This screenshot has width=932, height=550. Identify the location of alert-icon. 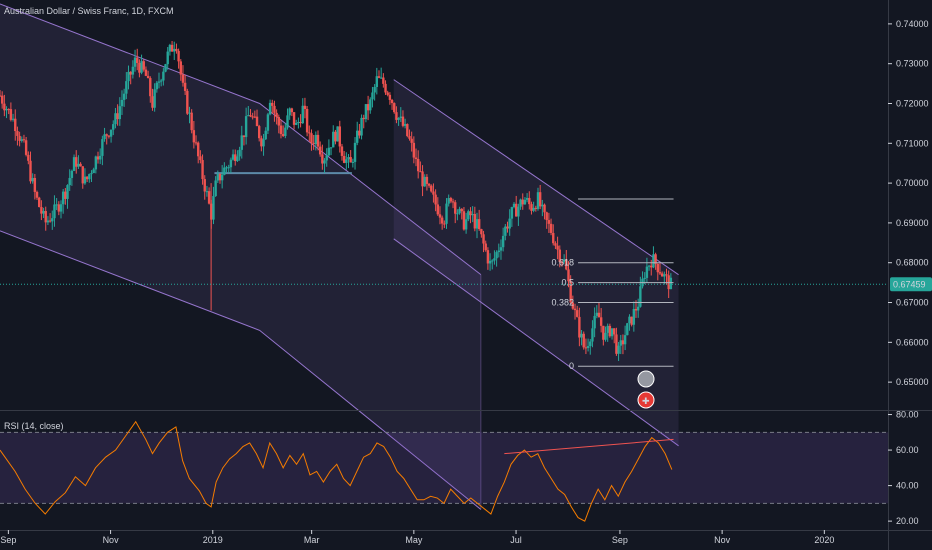
(646, 379).